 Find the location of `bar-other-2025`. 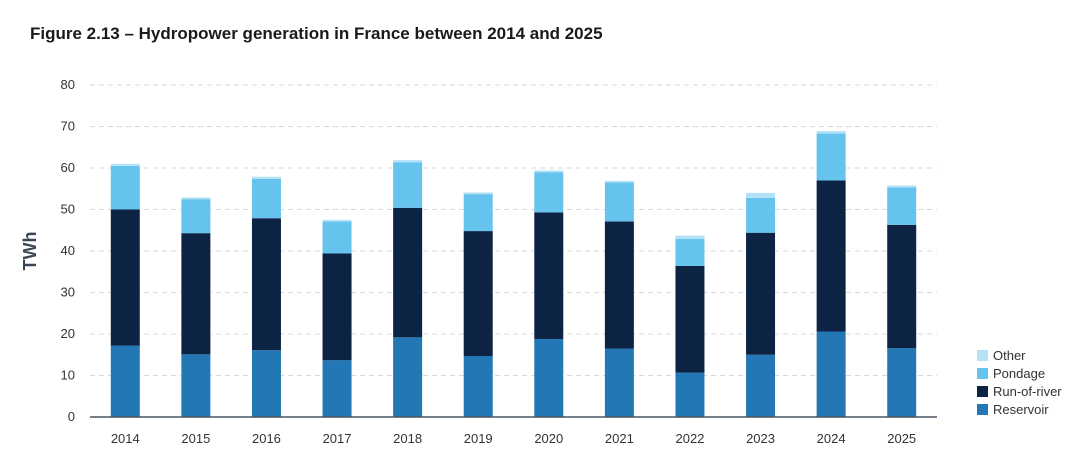

bar-other-2025 is located at coordinates (902, 186).